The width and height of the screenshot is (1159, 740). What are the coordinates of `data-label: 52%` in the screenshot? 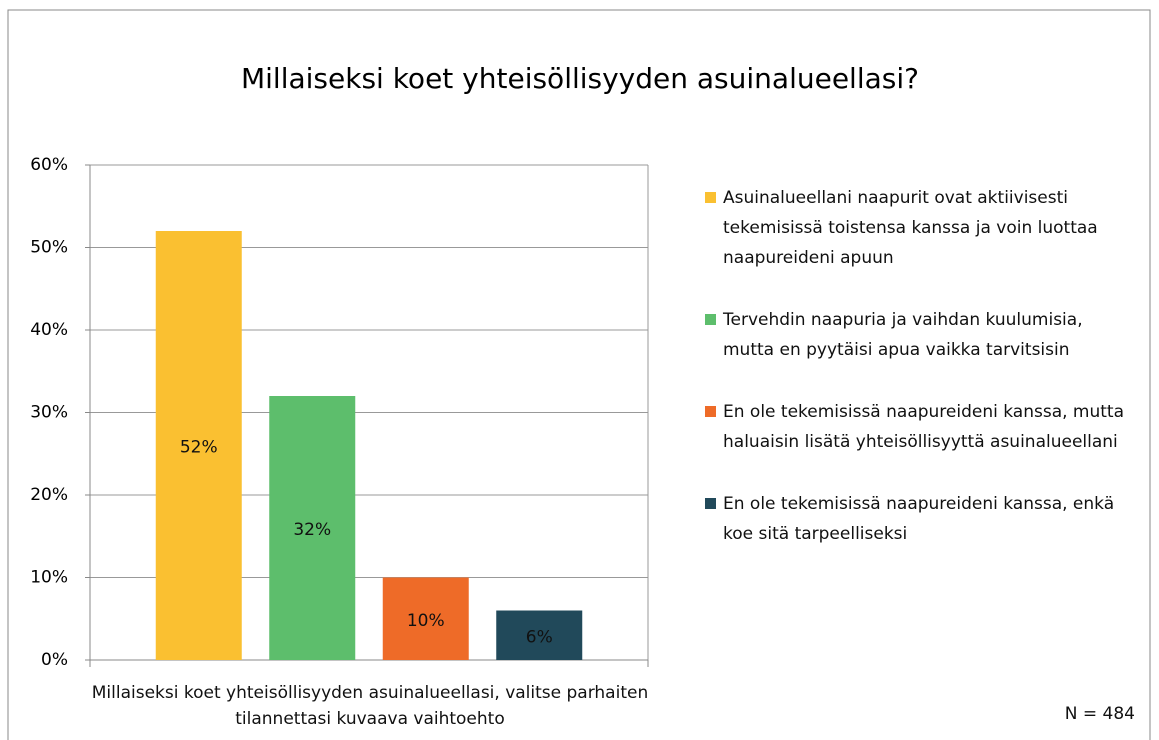 It's located at (199, 448).